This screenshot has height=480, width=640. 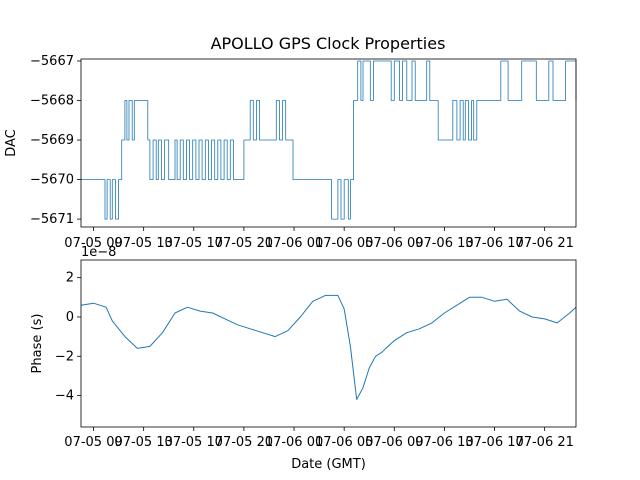 I want to click on y-tick-label: −5670, so click(x=52, y=180).